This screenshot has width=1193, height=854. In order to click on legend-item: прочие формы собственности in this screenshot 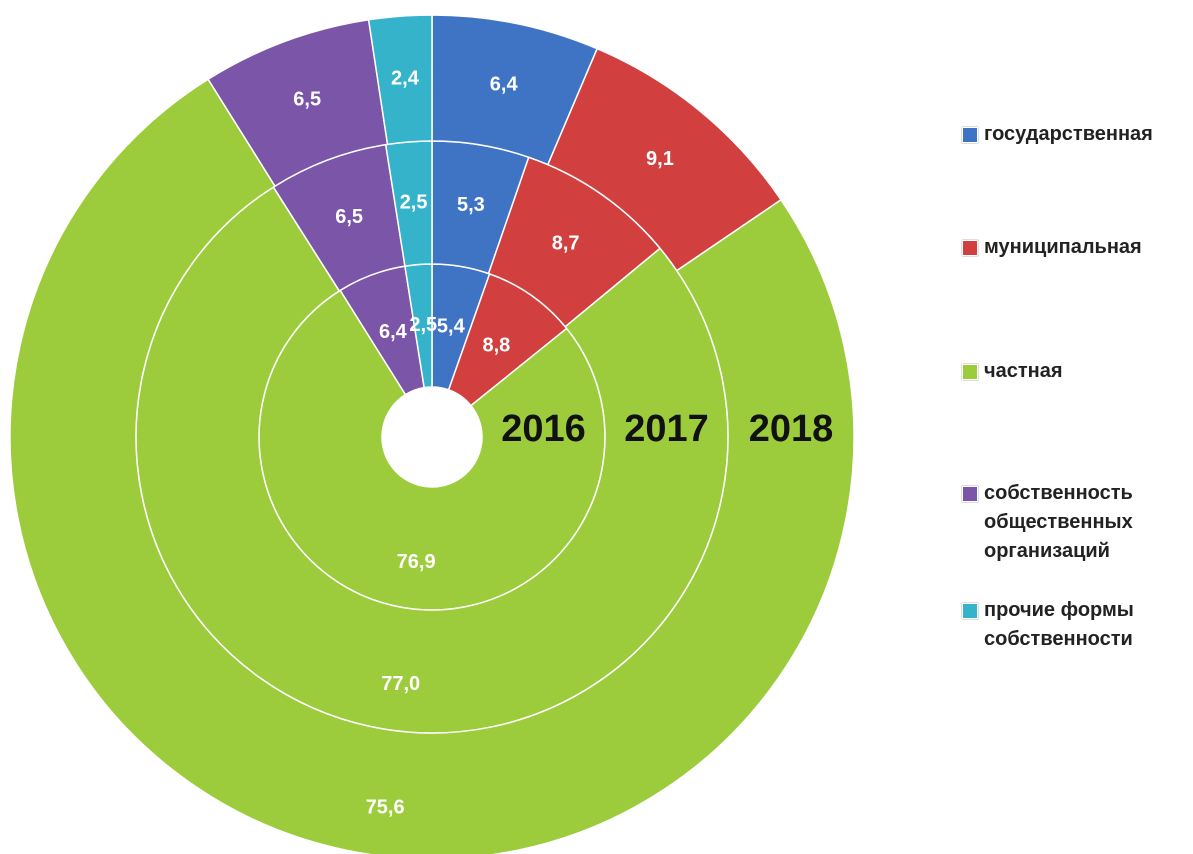, I will do `click(1073, 625)`.